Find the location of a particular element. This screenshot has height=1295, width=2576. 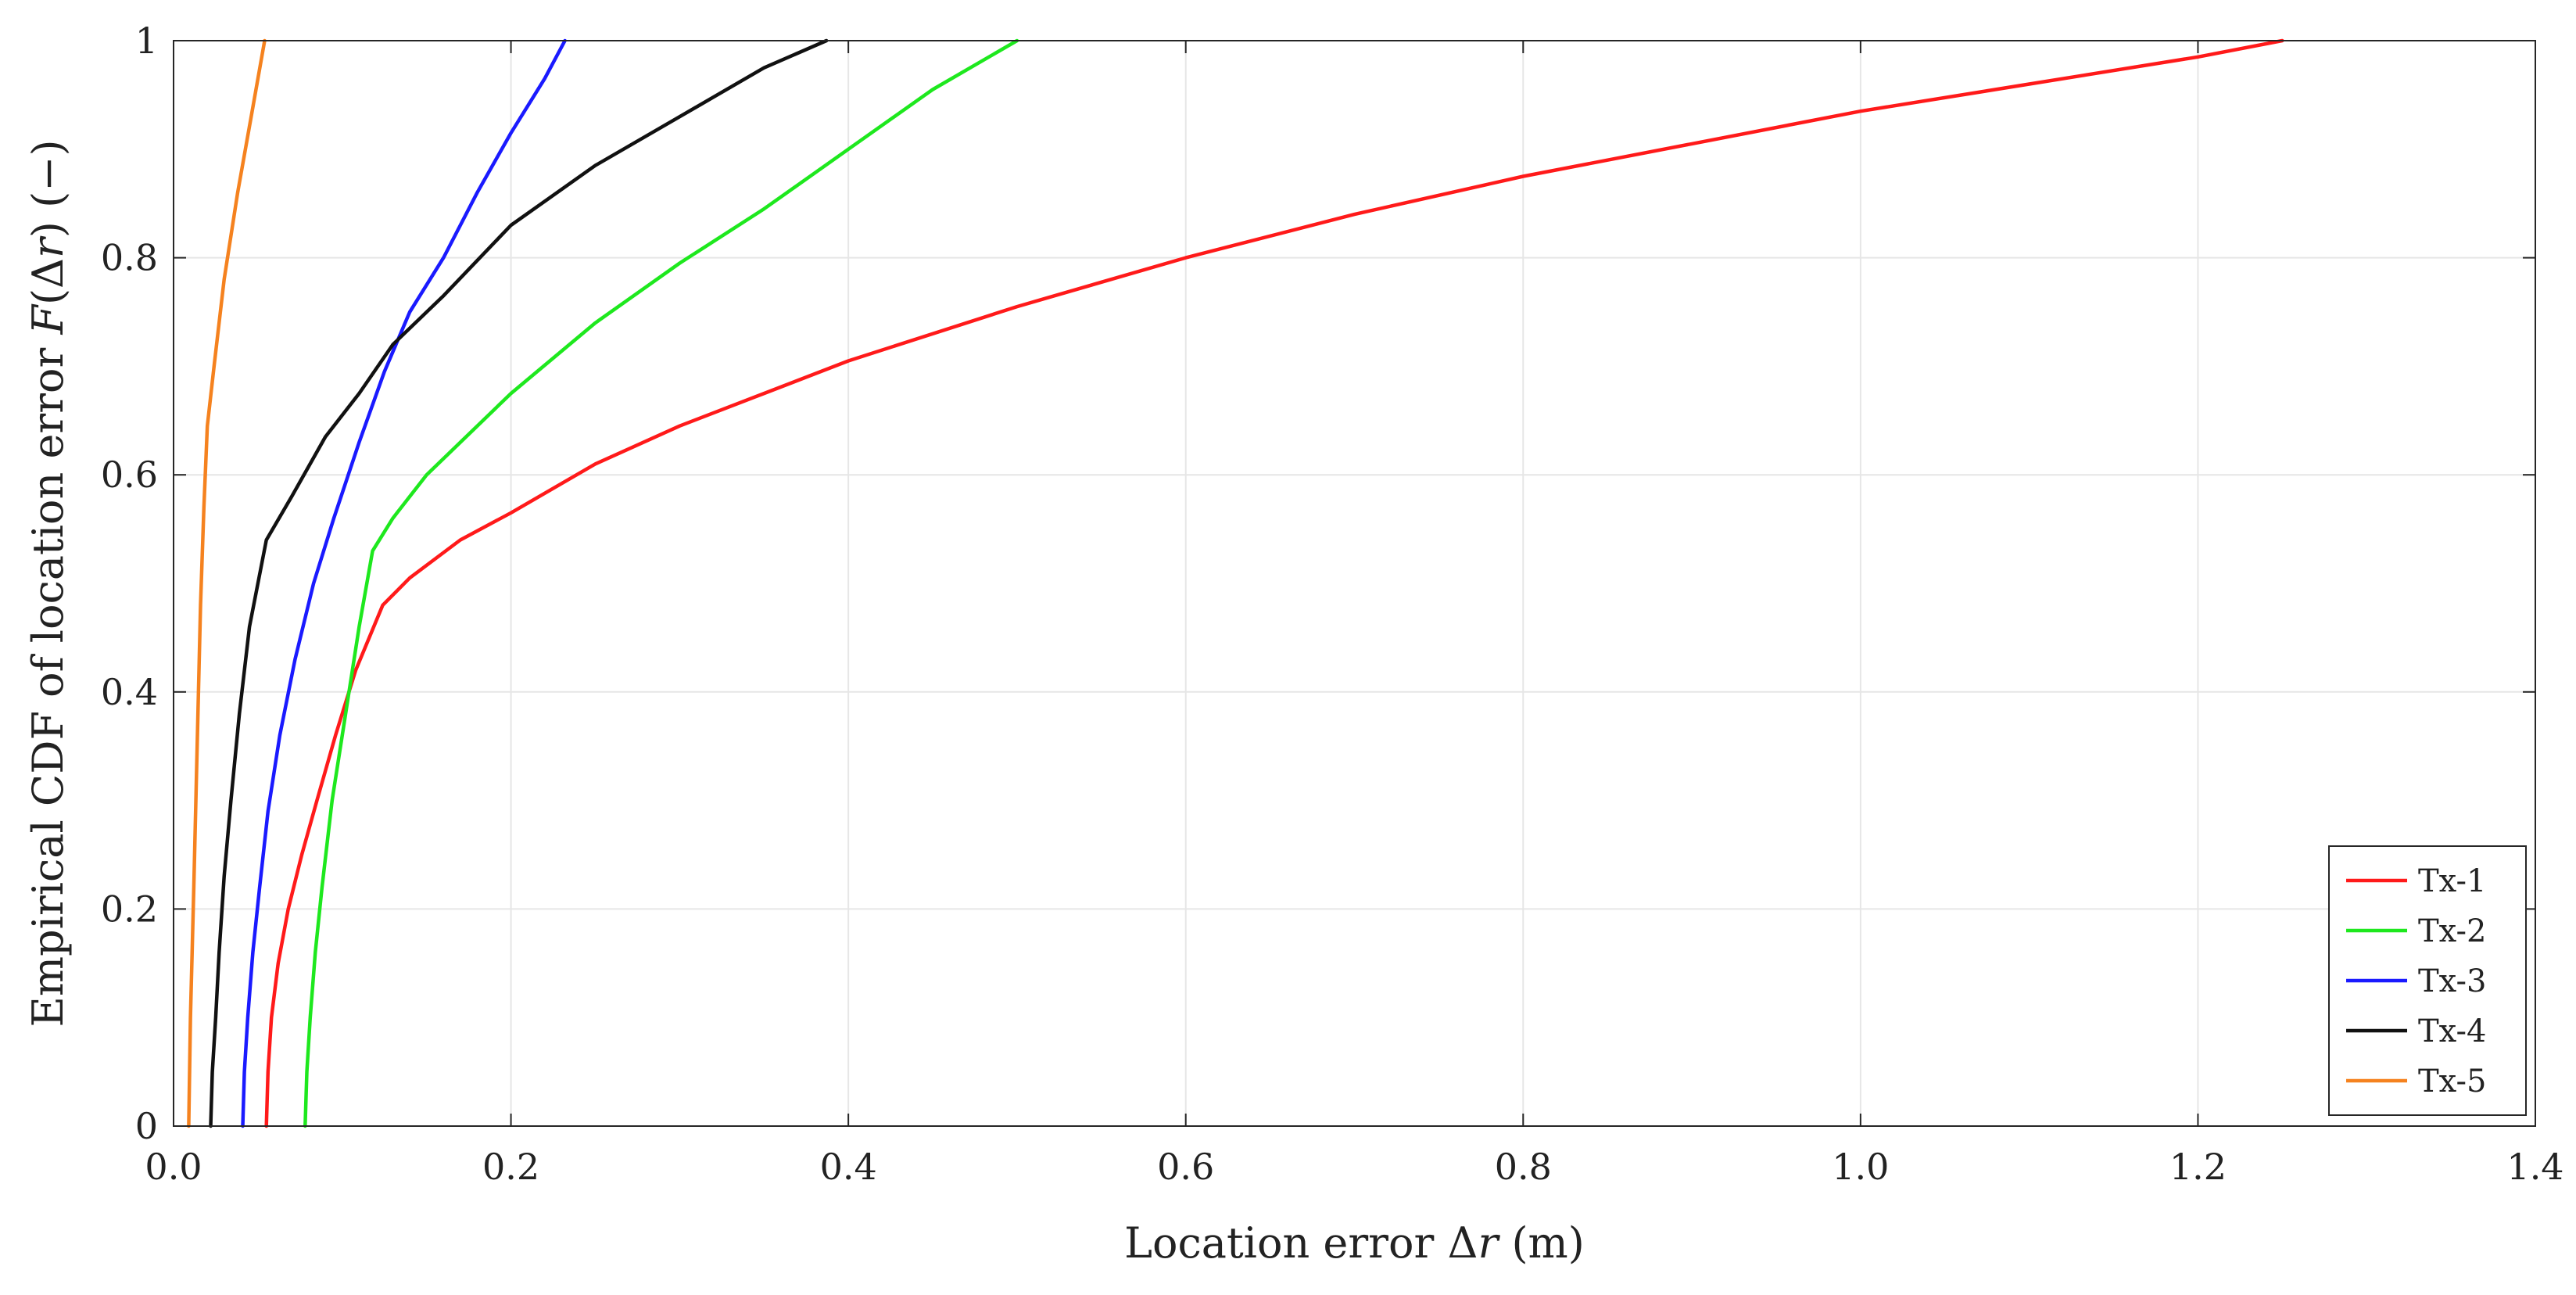

x-tick-label: 1.4 is located at coordinates (2534, 1167).